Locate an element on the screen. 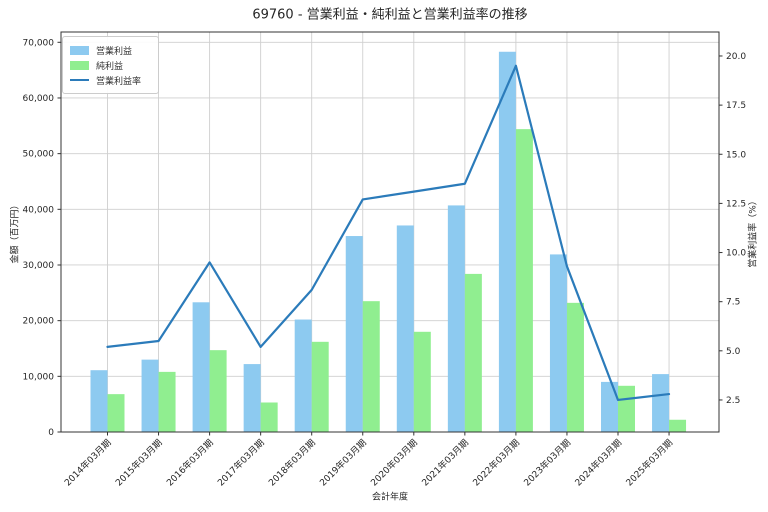  bar-operating-profit-2021年03月期 is located at coordinates (456, 318).